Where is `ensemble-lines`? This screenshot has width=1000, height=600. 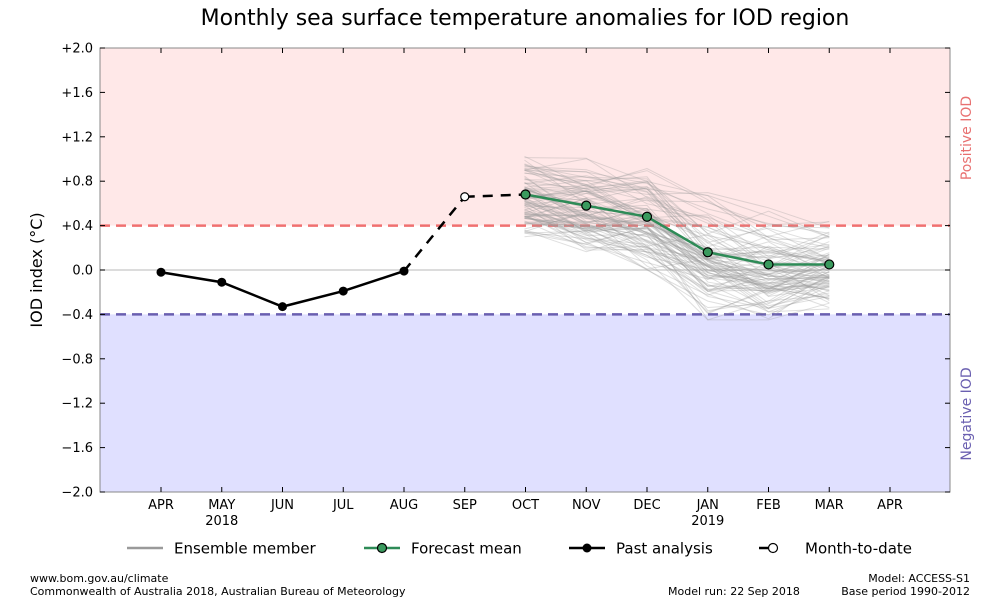 ensemble-lines is located at coordinates (677, 238).